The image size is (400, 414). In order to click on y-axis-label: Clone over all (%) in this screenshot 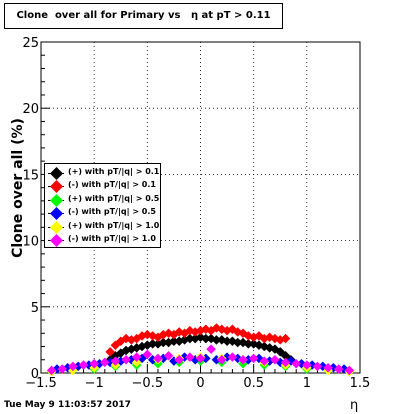, I will do `click(18, 188)`.